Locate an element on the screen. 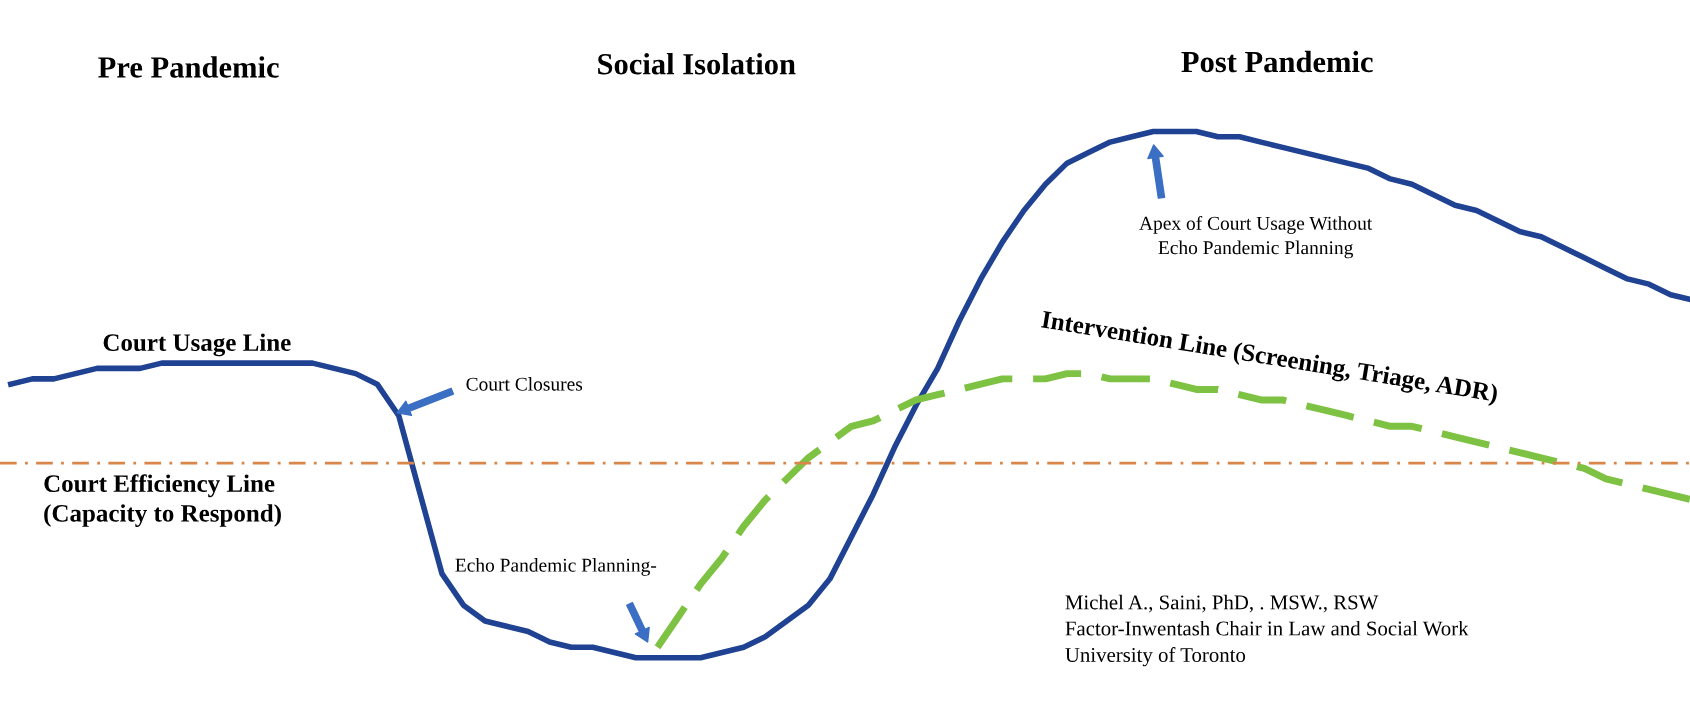 This screenshot has height=702, width=1690. annotation: Echo Pandemic Planning- is located at coordinates (556, 567).